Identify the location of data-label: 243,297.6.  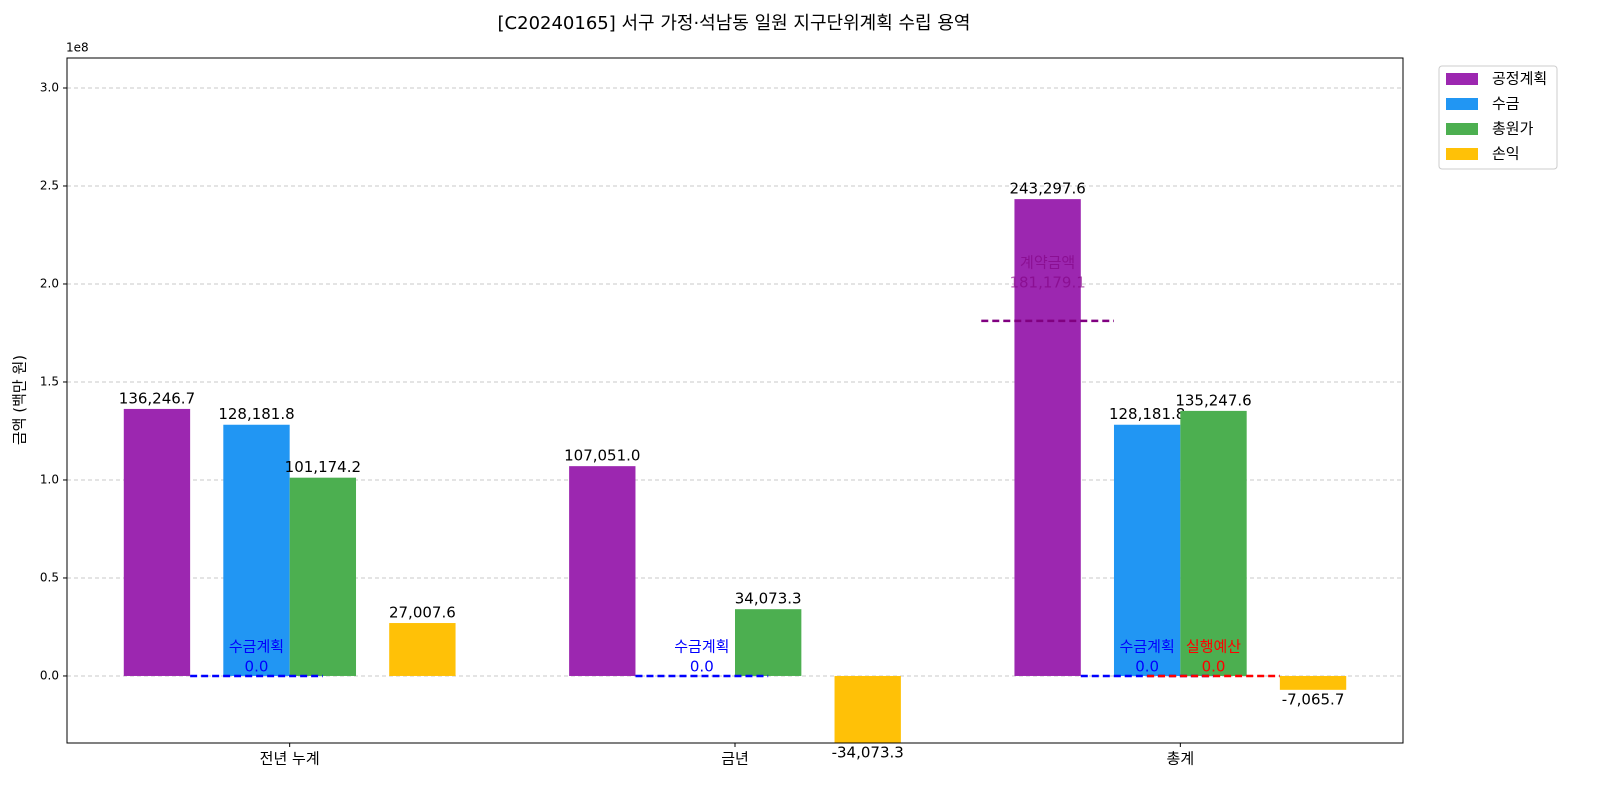
(1047, 189).